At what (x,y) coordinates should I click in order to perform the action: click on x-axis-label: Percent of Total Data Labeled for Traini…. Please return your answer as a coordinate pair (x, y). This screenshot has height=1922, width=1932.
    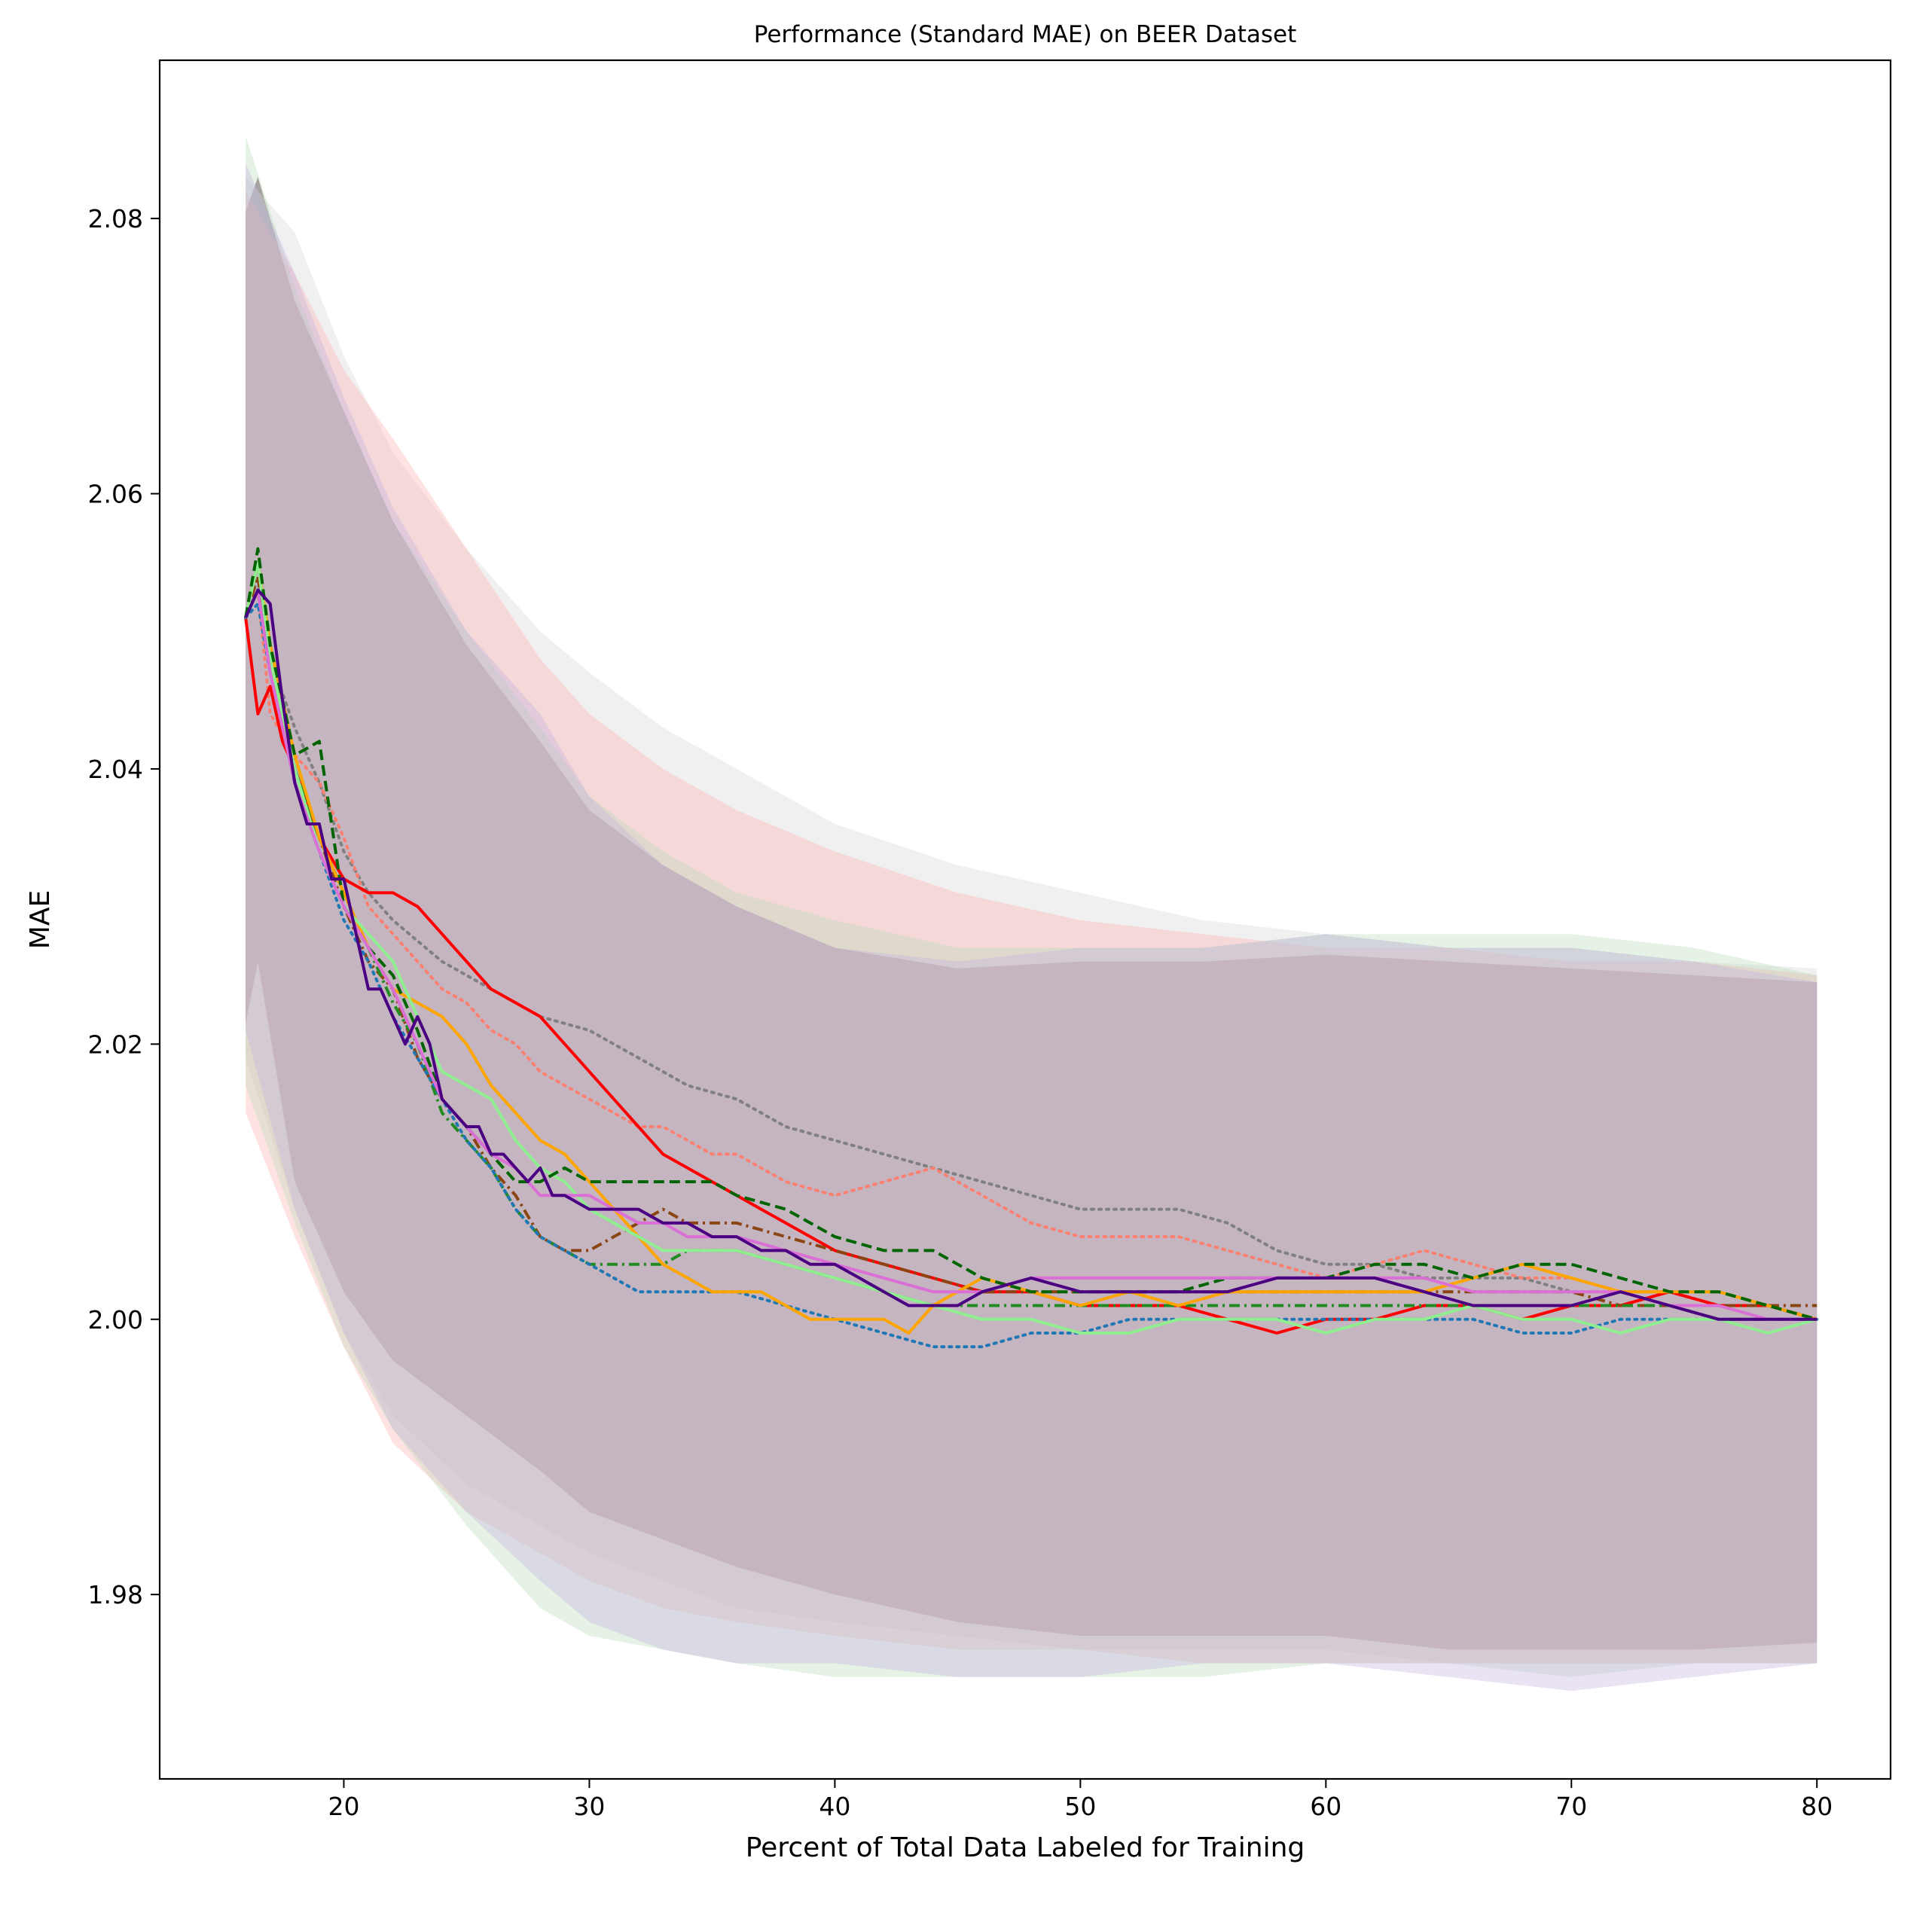
    Looking at the image, I should click on (1026, 1847).